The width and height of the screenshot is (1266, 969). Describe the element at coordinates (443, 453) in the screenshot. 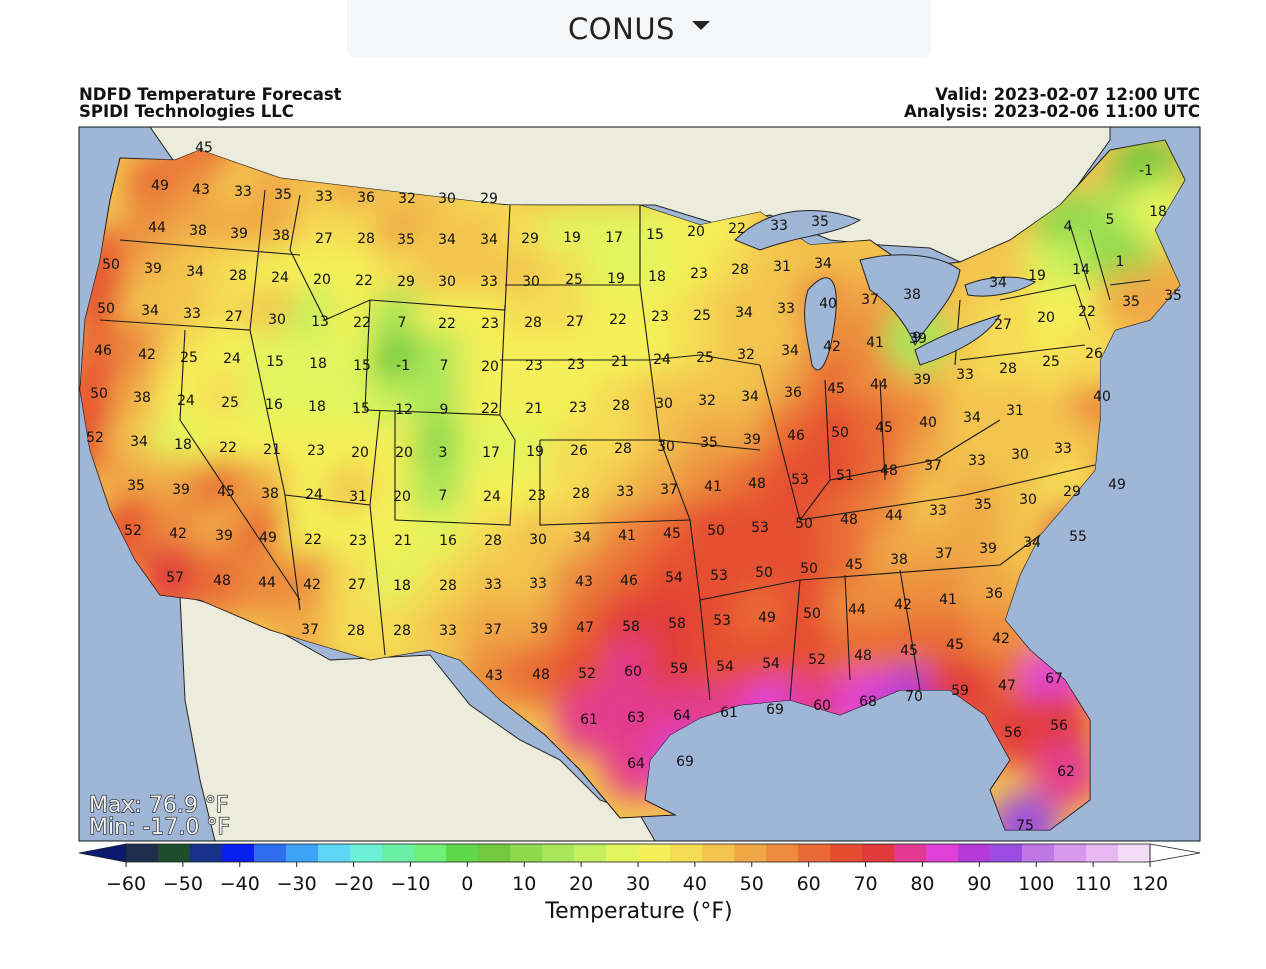

I see `temperature-value: 3` at that location.